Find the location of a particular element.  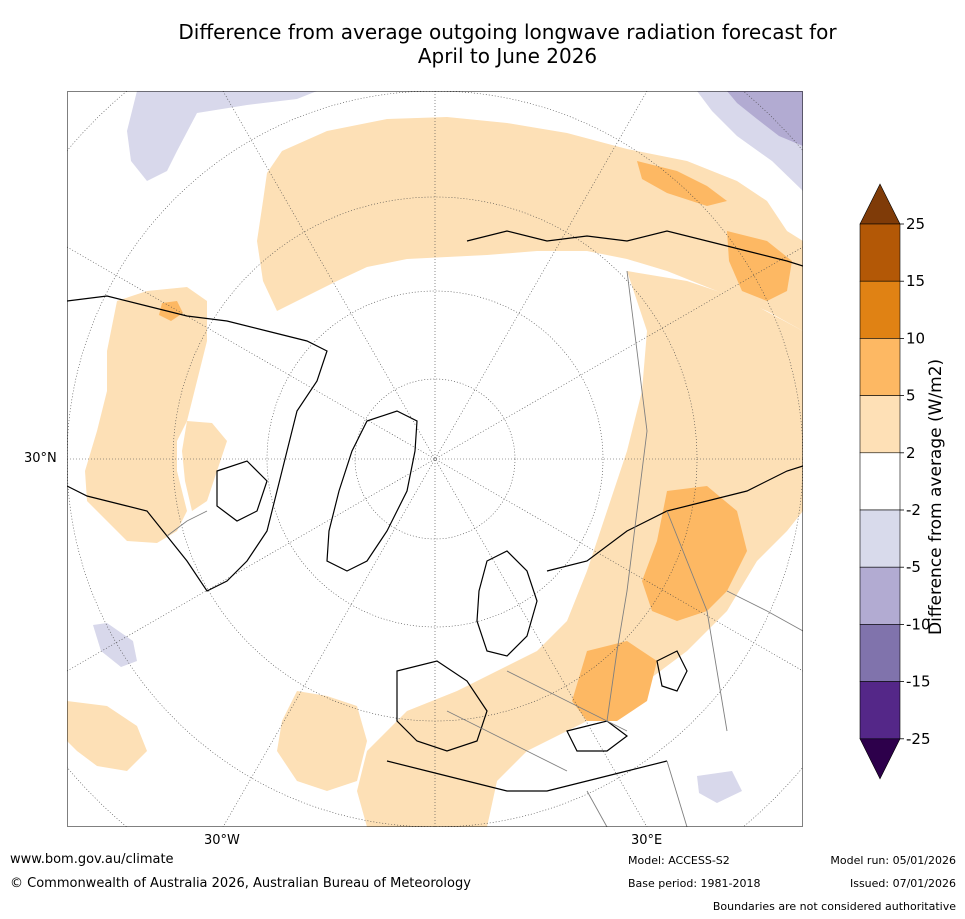

longitude-label-30w: 30°W is located at coordinates (222, 840).